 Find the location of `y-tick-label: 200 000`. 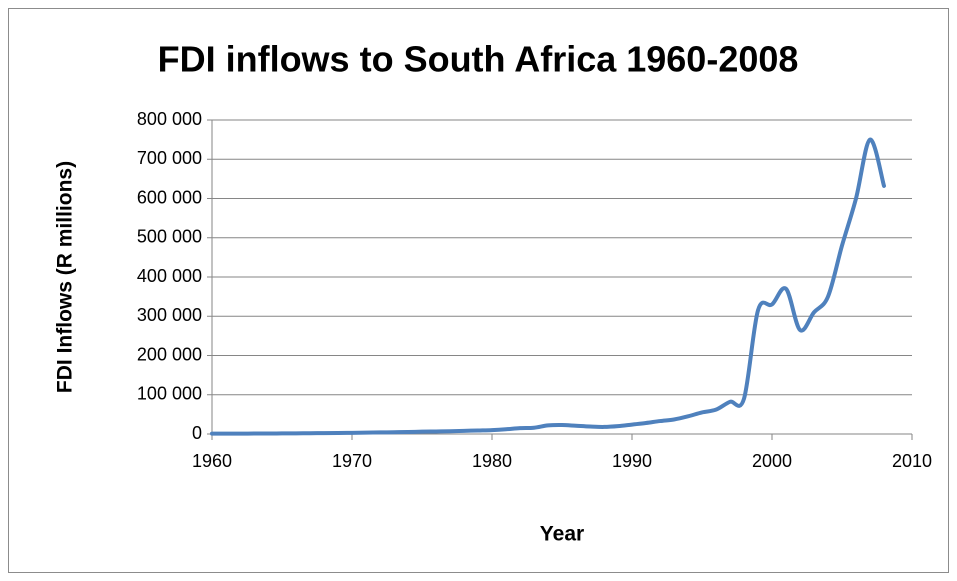

y-tick-label: 200 000 is located at coordinates (169, 354).